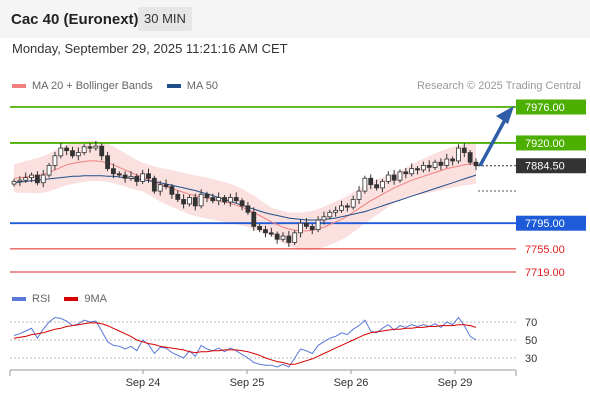 The width and height of the screenshot is (590, 400). I want to click on rsi-ma-legend-swatch, so click(71, 299).